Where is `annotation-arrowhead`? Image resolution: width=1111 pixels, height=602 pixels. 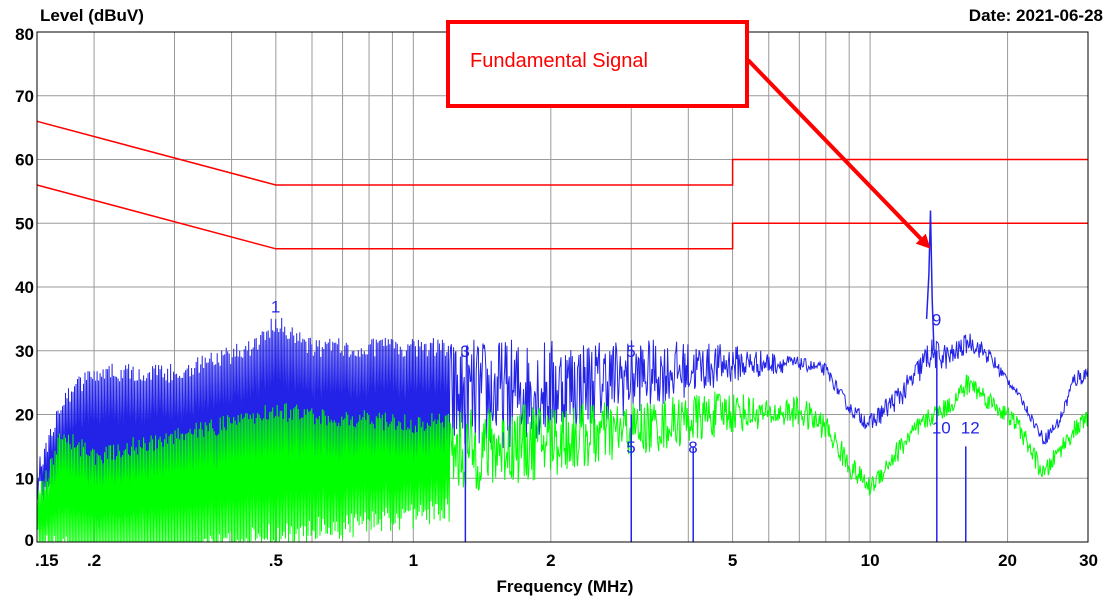 annotation-arrowhead is located at coordinates (923, 241).